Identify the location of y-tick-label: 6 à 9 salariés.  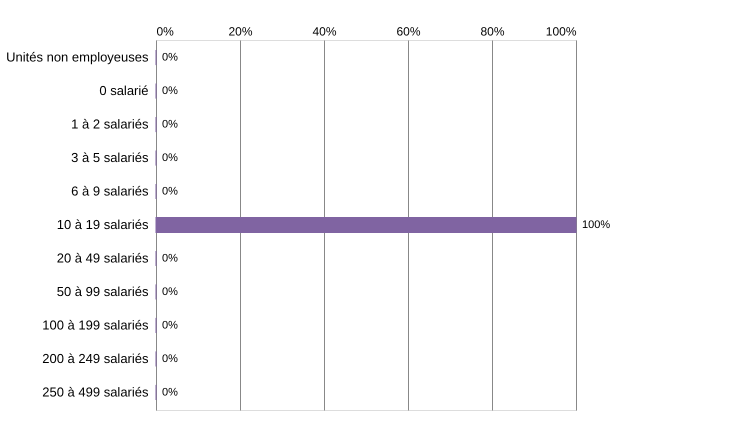
(110, 191).